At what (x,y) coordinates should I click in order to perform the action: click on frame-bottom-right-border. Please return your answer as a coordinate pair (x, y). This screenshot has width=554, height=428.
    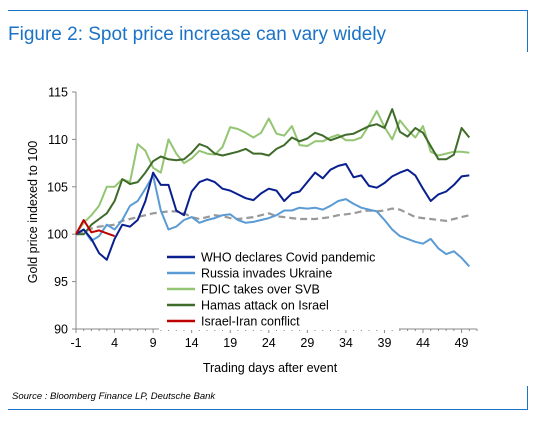
    Looking at the image, I should click on (527, 398).